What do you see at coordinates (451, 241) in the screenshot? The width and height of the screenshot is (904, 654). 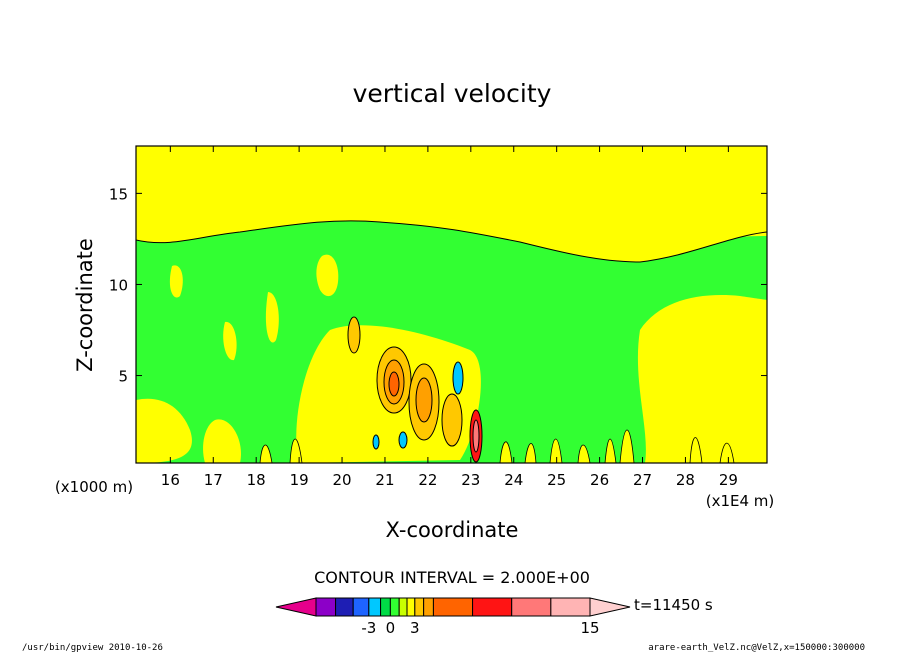 I see `zero-contour-line` at bounding box center [451, 241].